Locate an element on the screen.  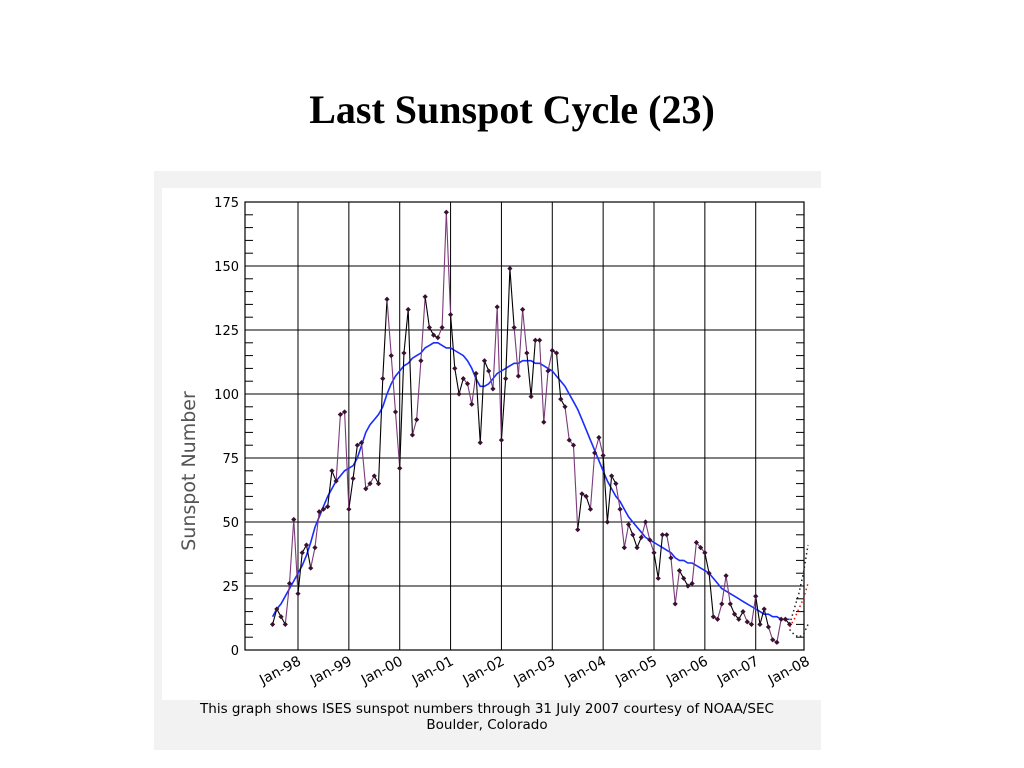
y-tick-label: 175 is located at coordinates (226, 203).